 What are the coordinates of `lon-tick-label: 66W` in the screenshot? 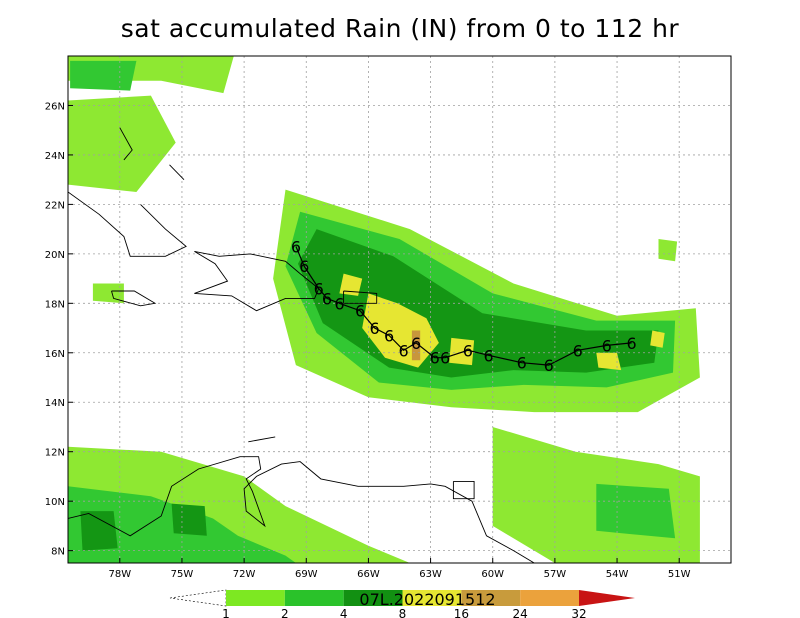 It's located at (368, 574).